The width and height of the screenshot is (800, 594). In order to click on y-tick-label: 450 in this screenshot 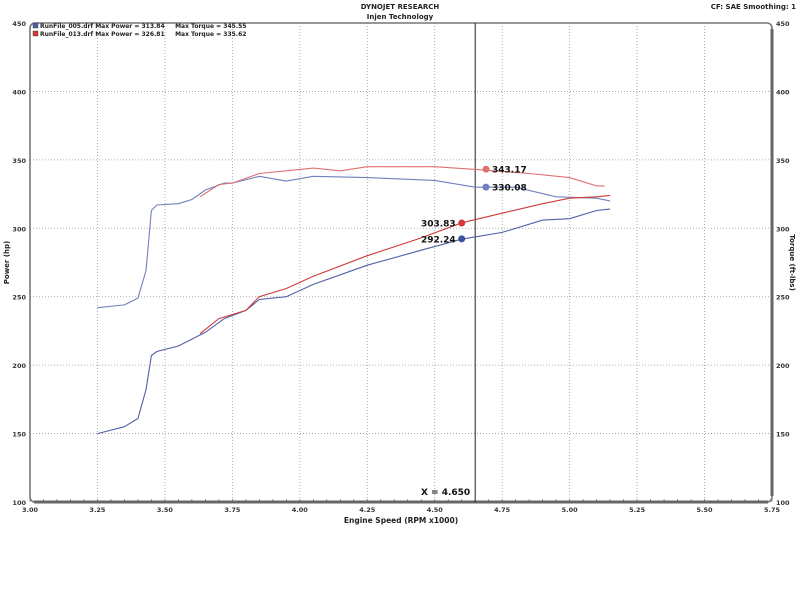, I will do `click(19, 24)`.